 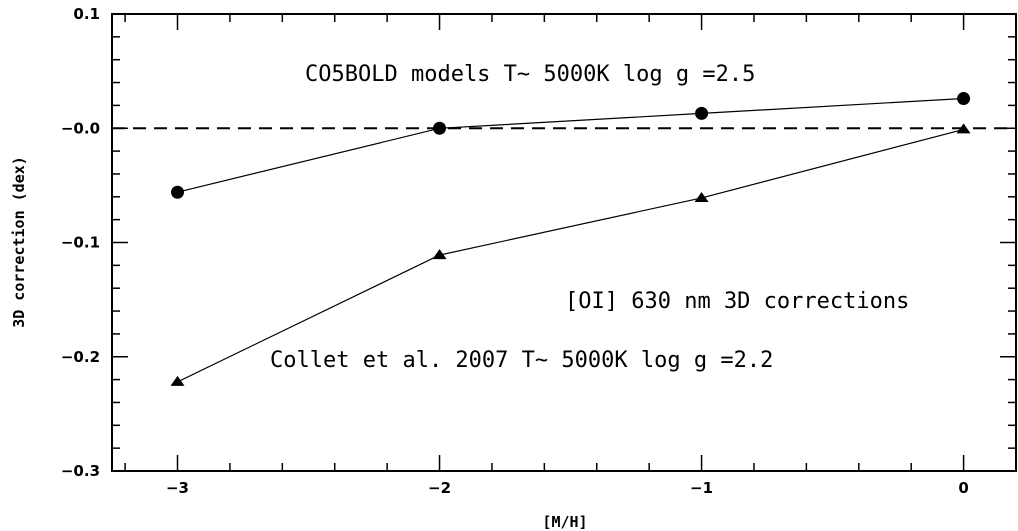 I want to click on x-tick-label: −1, so click(x=701, y=488).